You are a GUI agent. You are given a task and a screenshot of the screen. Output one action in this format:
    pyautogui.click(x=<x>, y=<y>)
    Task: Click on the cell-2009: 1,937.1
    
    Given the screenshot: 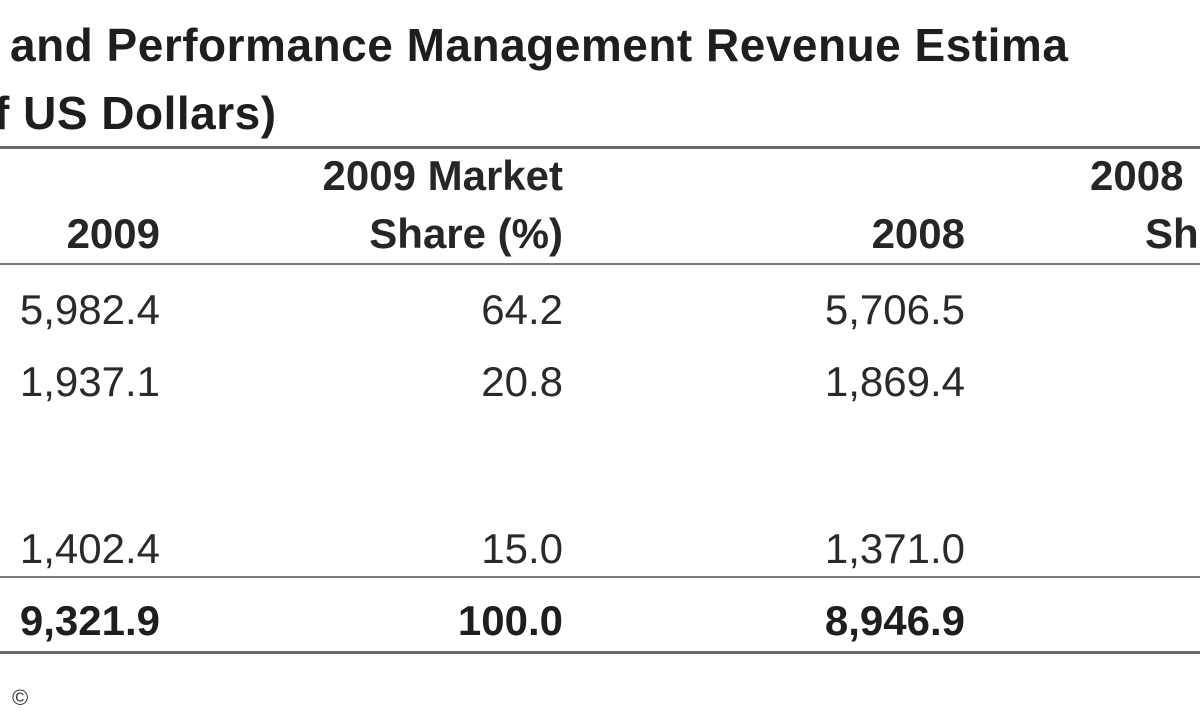 What is the action you would take?
    pyautogui.click(x=89, y=381)
    